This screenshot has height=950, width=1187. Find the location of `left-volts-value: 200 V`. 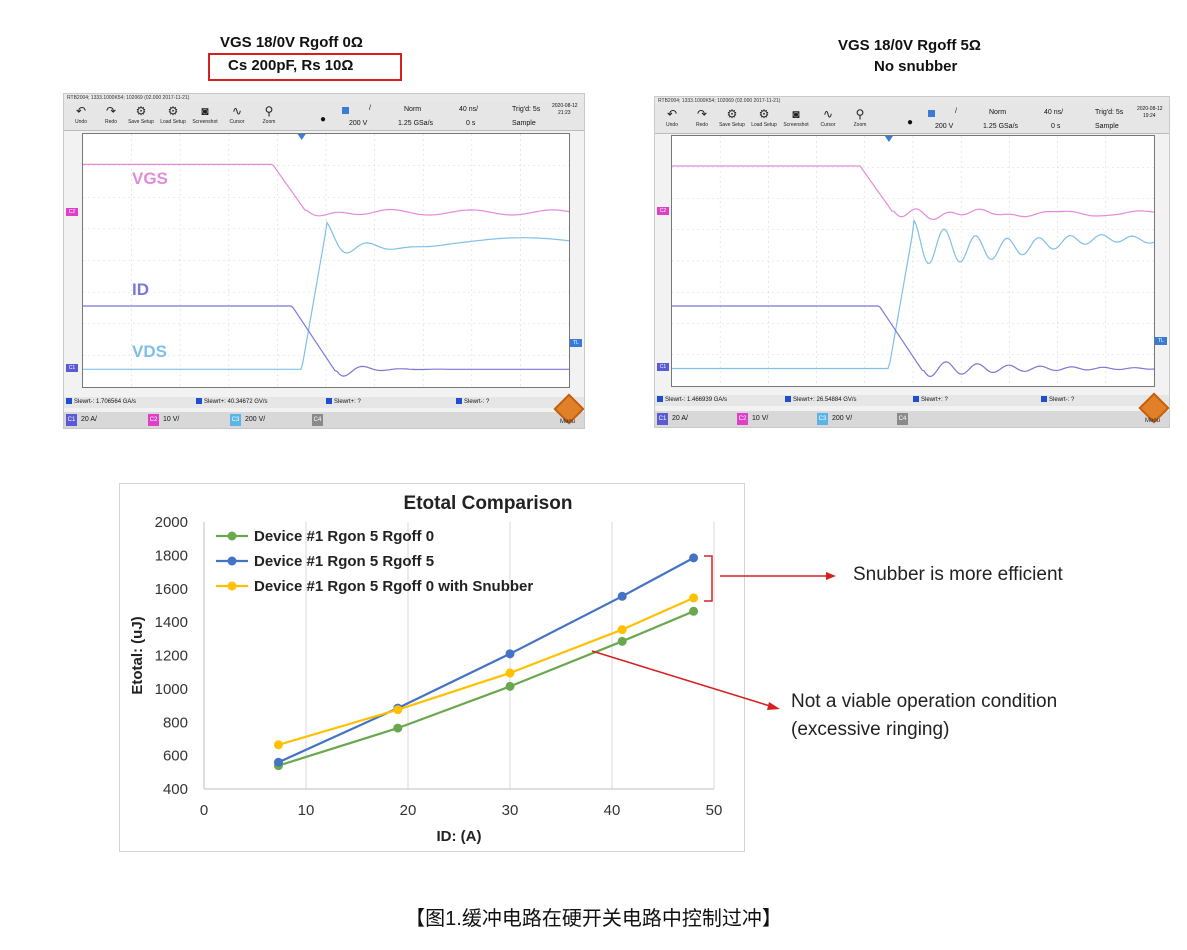

left-volts-value: 200 V is located at coordinates (358, 123).